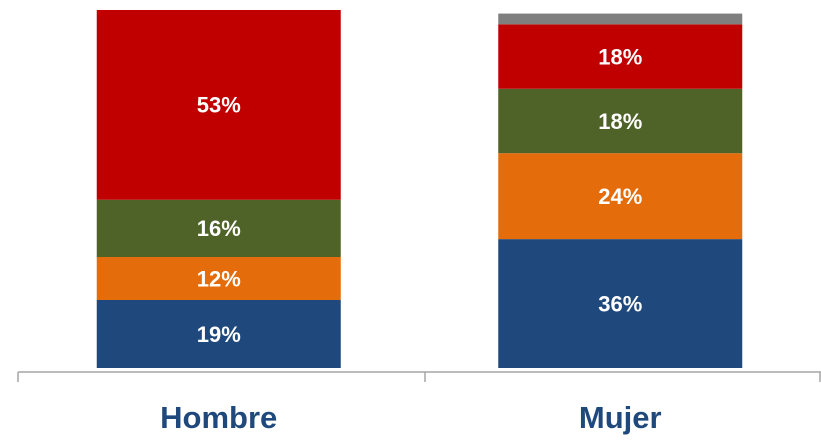 This screenshot has height=442, width=821. I want to click on data-label: 53%, so click(219, 105).